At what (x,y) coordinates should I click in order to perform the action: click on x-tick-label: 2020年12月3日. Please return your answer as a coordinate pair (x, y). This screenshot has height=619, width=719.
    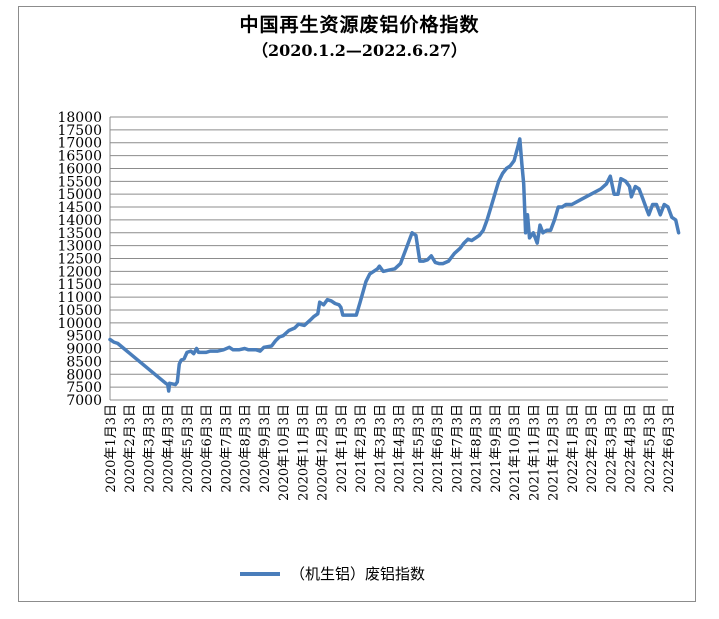
    Looking at the image, I should click on (323, 452).